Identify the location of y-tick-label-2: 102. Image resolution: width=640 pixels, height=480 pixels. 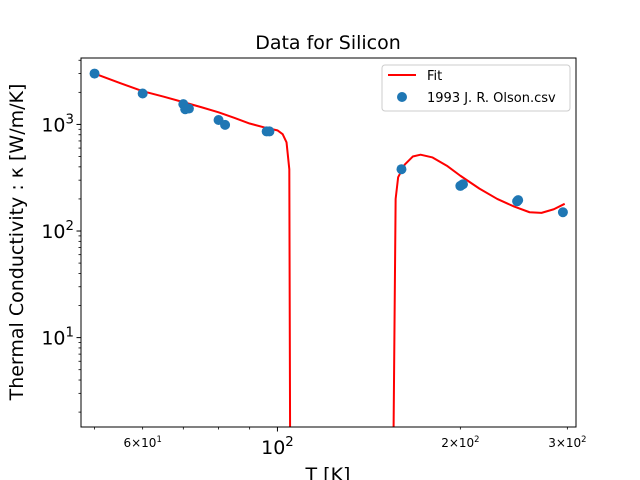
(57, 231).